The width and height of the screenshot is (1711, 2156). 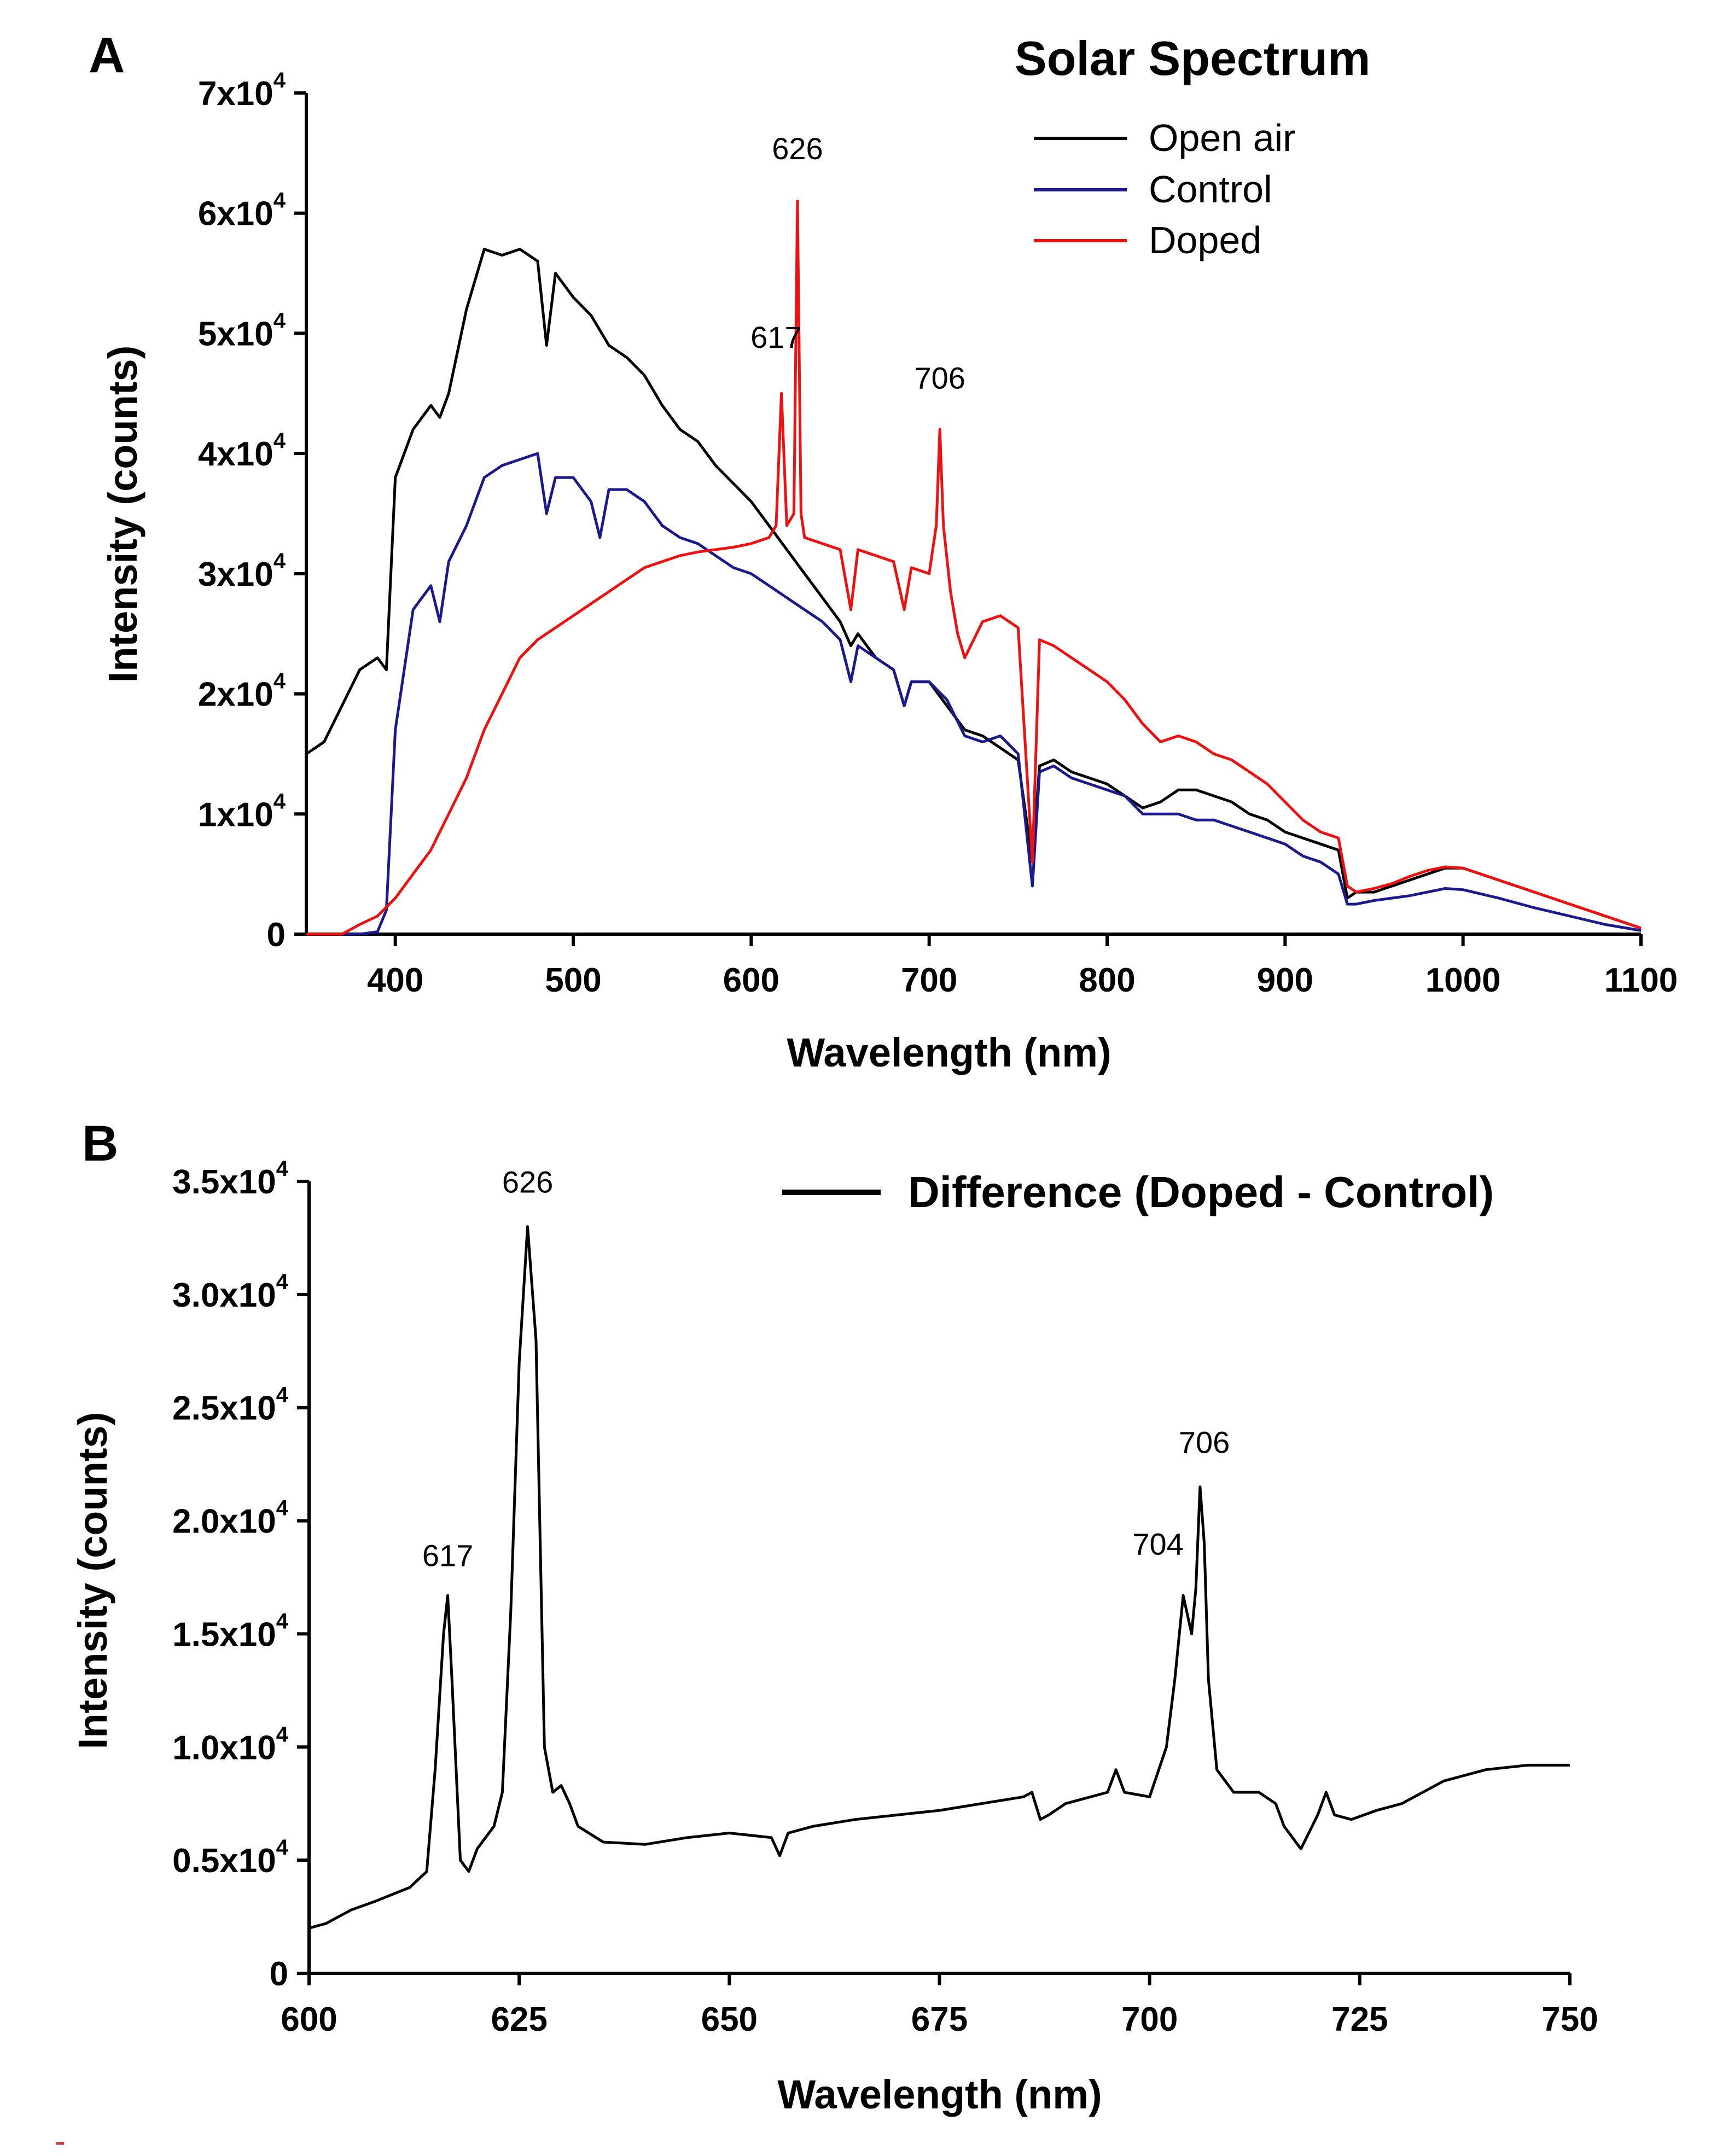 I want to click on panel-b-y-tick-label: 0, so click(x=279, y=1974).